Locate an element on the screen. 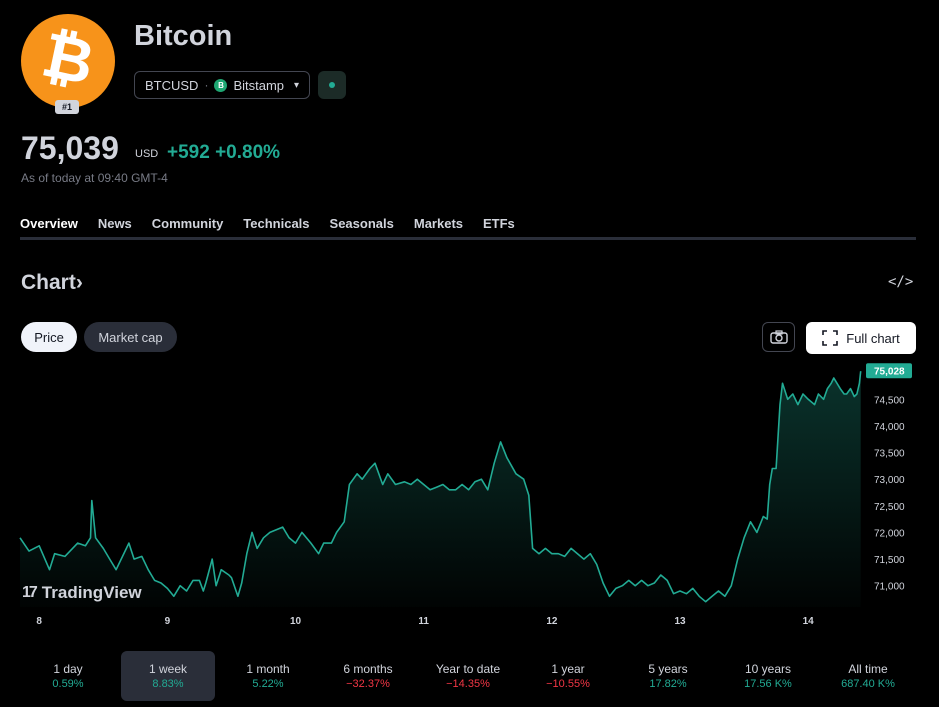 The height and width of the screenshot is (707, 939). tab-seasonals: Seasonals is located at coordinates (361, 223).